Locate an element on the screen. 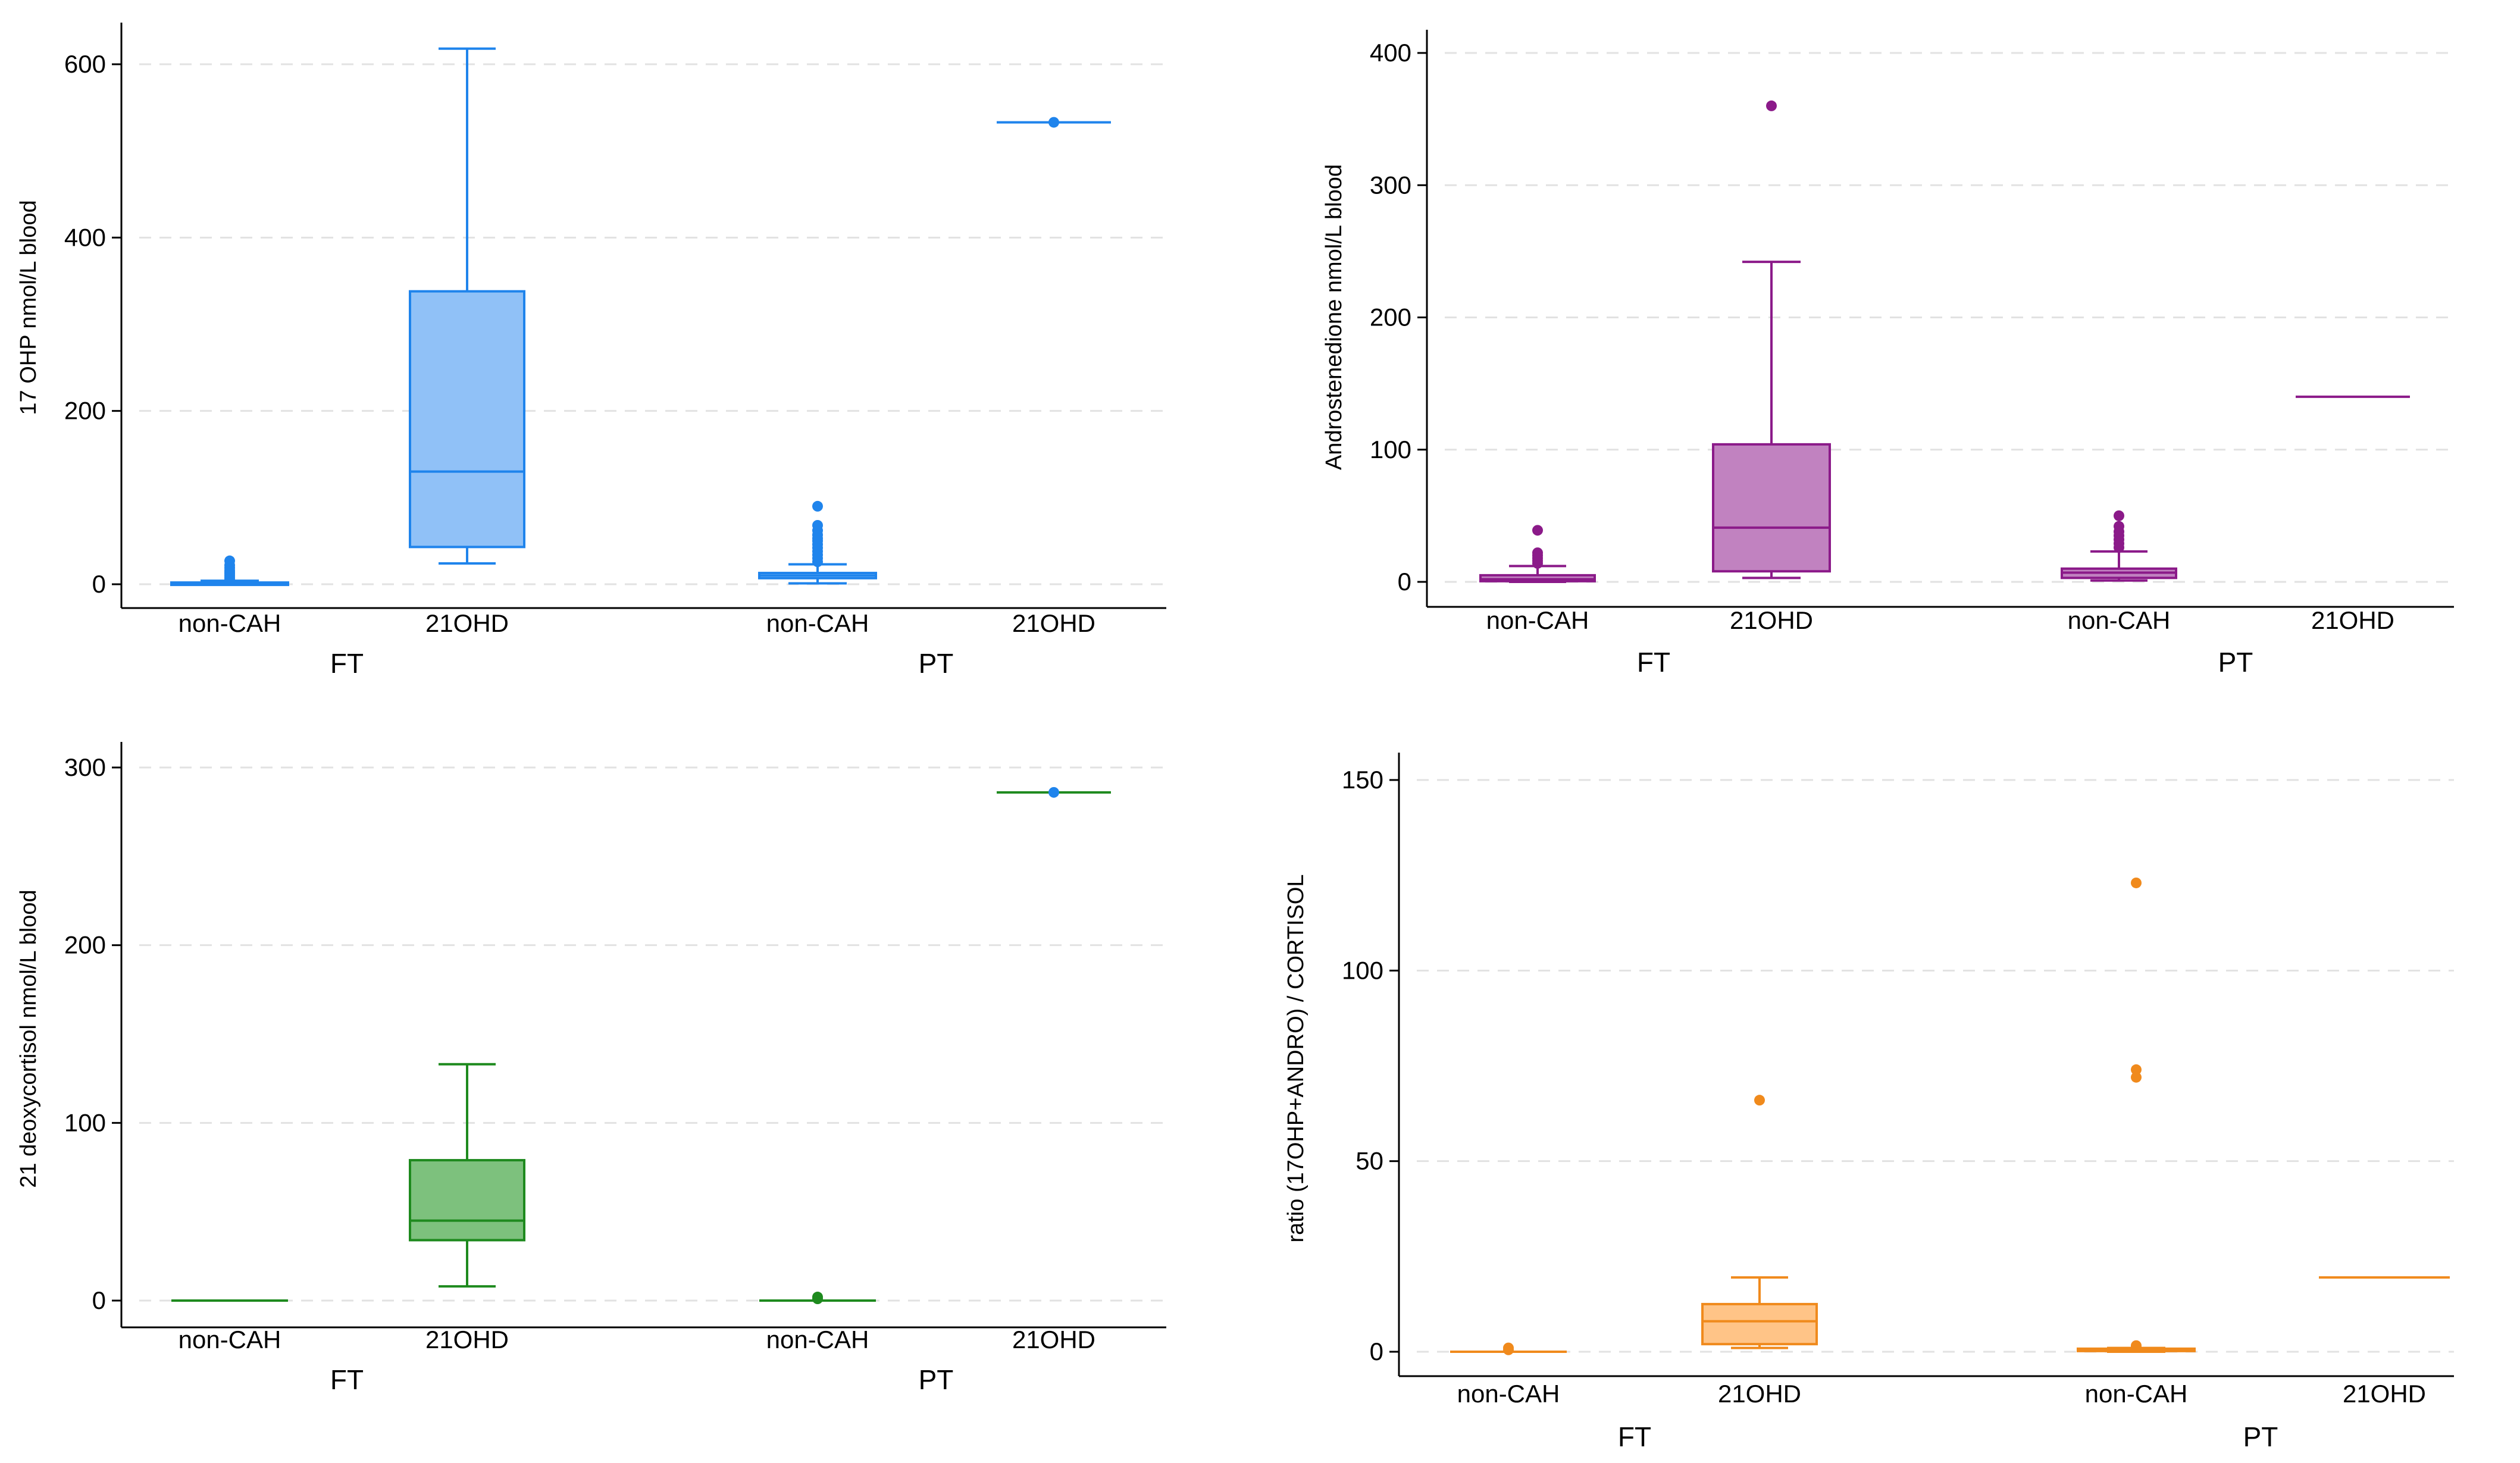 Image resolution: width=2520 pixels, height=1463 pixels. y-axis-title: ratio (17OHP+ANDRO) / CORTISOL is located at coordinates (1296, 1058).